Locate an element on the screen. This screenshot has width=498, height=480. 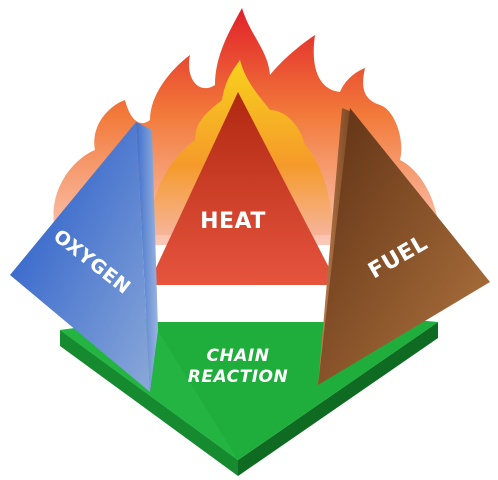
heat-label: HEAT is located at coordinates (233, 221).